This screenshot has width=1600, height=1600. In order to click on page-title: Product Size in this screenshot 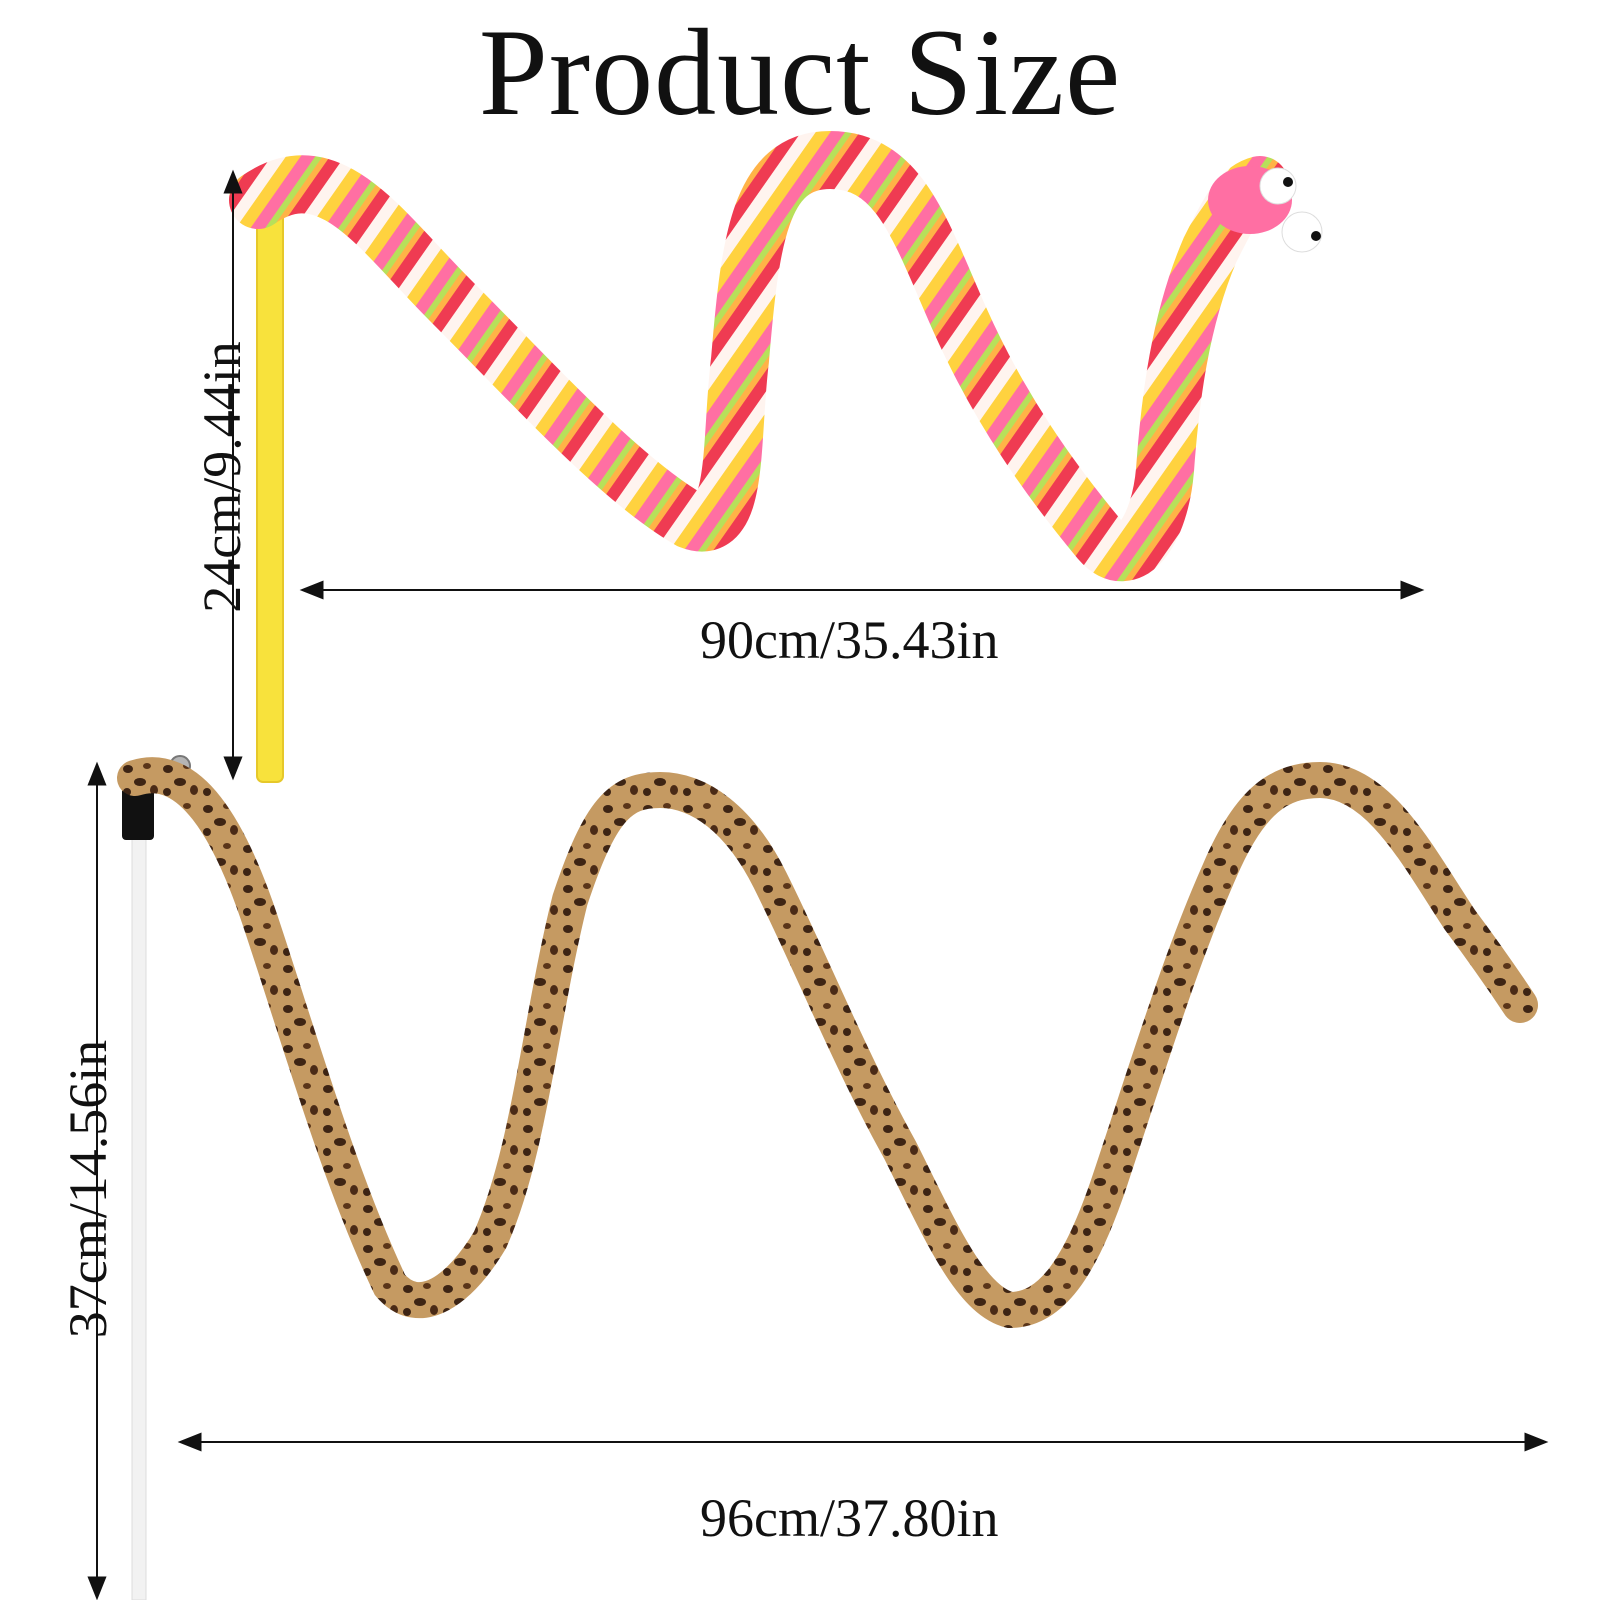, I will do `click(800, 72)`.